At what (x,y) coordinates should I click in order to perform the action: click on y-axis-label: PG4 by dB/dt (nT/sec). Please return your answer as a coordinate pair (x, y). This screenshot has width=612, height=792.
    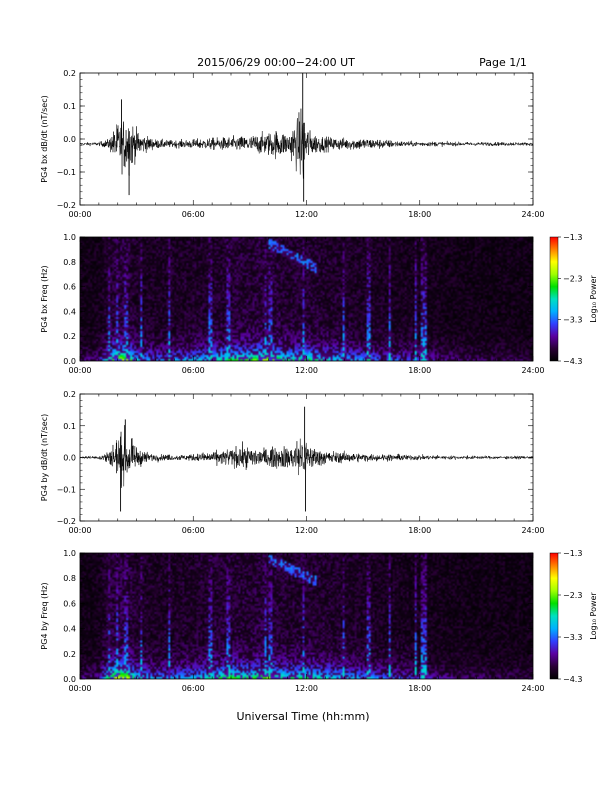
    Looking at the image, I should click on (44, 457).